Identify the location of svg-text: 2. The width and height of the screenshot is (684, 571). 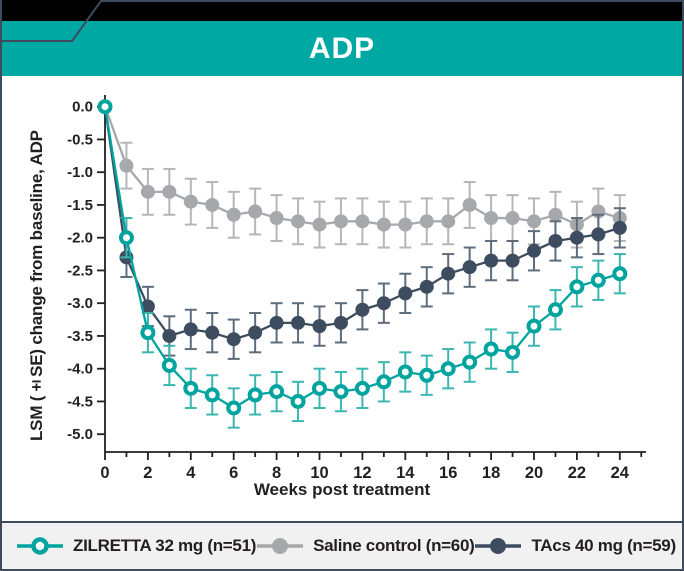
(147, 473).